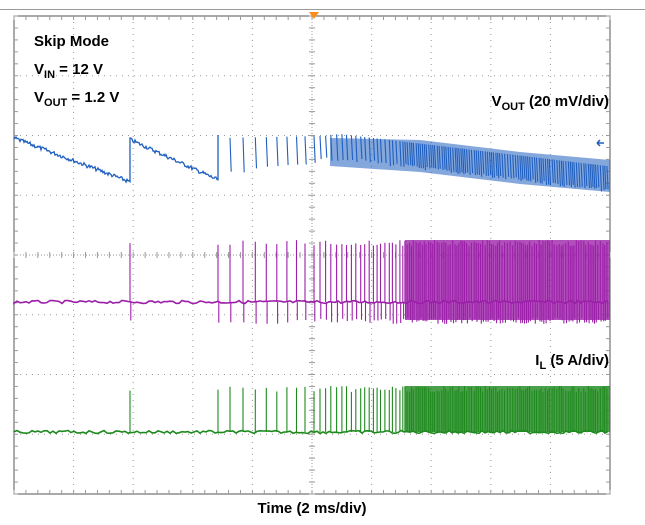  What do you see at coordinates (116, 159) in the screenshot?
I see `trace-vout` at bounding box center [116, 159].